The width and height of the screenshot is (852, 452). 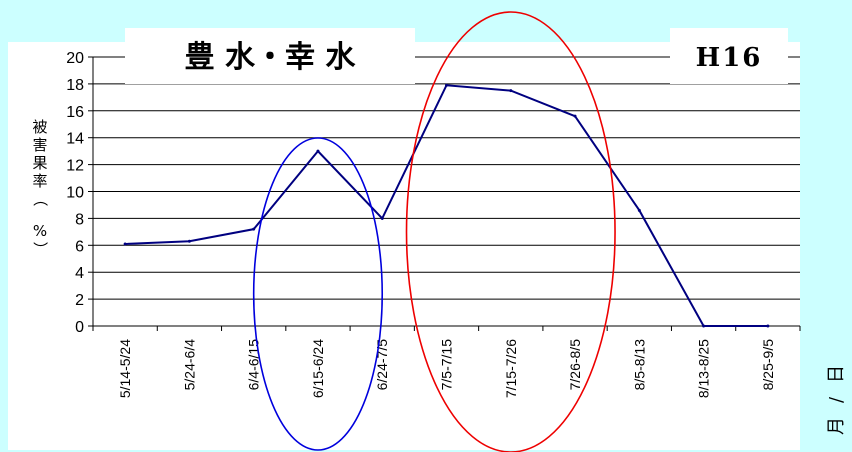 What do you see at coordinates (189, 365) in the screenshot?
I see `x-tick-label: 5/24-6/4` at bounding box center [189, 365].